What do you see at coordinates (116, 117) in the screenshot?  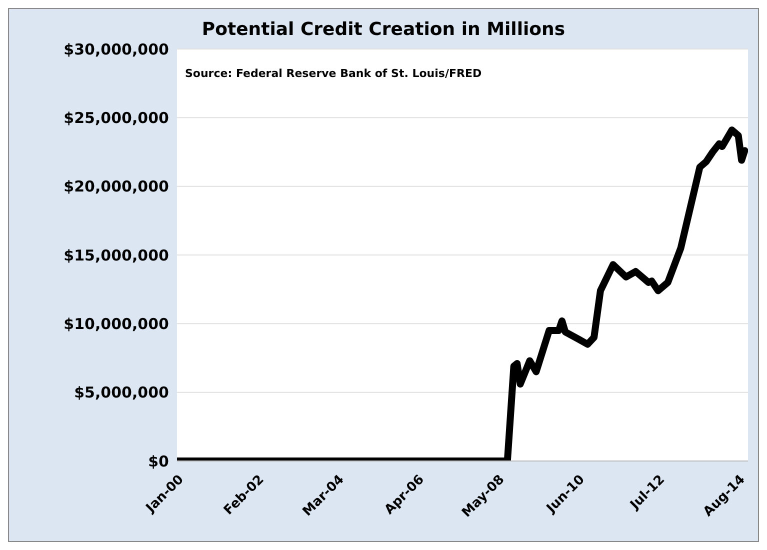 I see `y-tick-label: $25,000,000` at bounding box center [116, 117].